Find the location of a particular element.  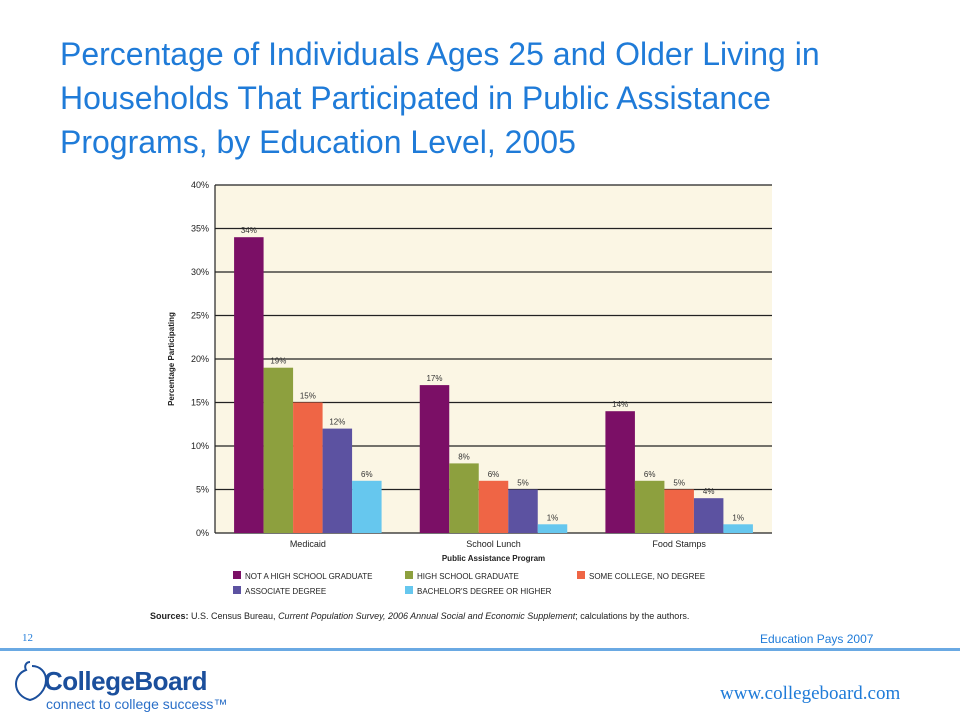

logo-wordmark: CollegeBoard is located at coordinates (126, 681).